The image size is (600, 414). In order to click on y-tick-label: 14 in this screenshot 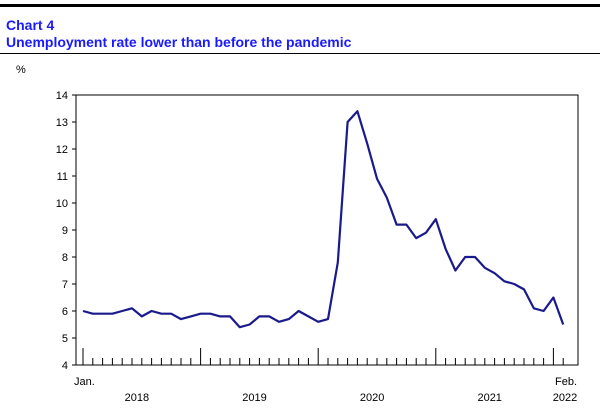, I will do `click(62, 96)`.